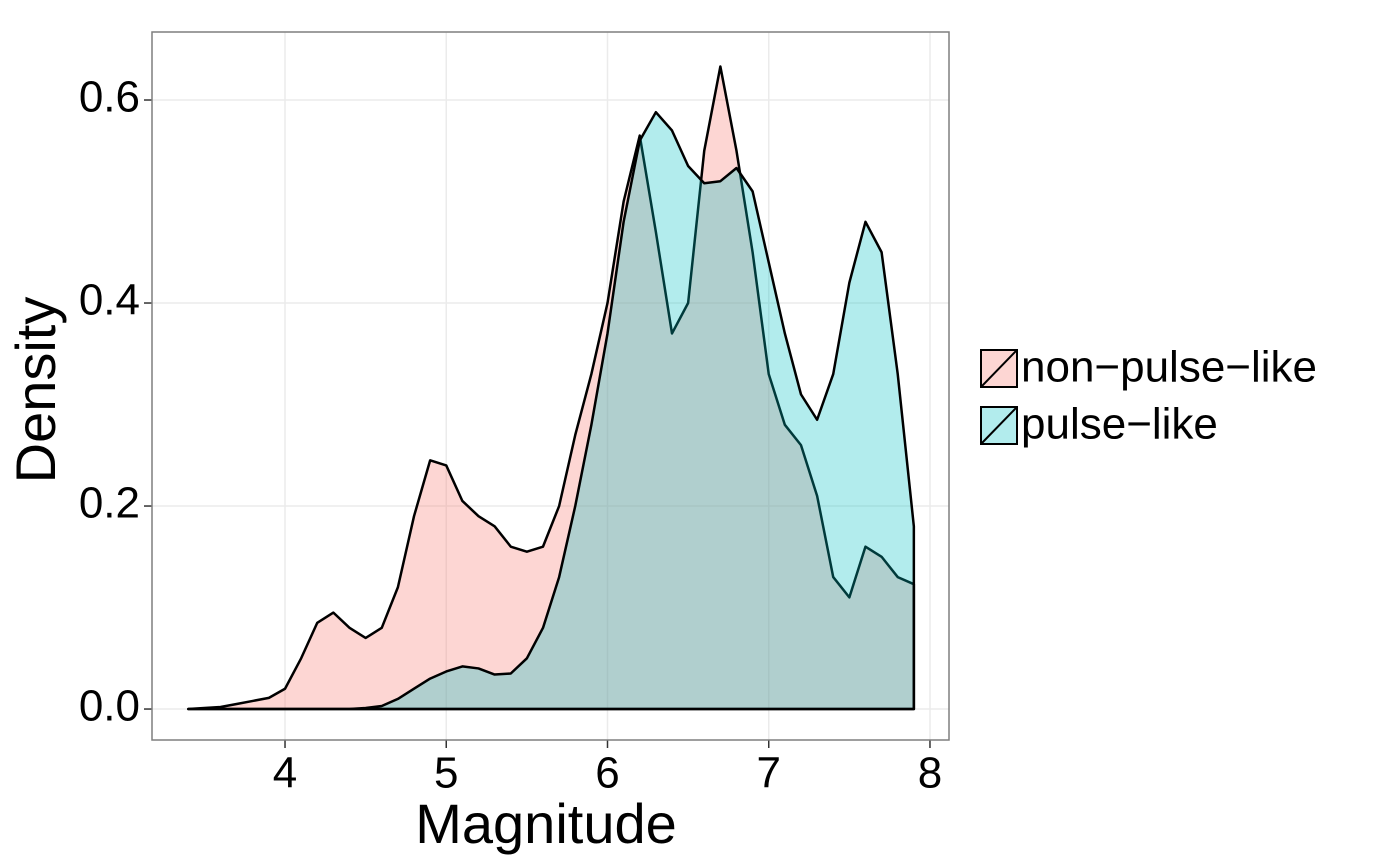  I want to click on y-tick-label: 0.6, so click(109, 97).